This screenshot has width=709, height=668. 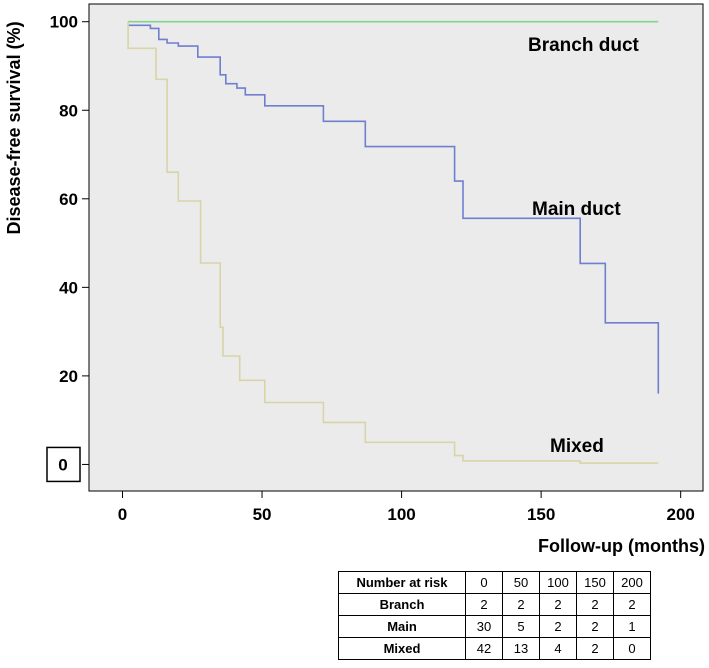 I want to click on risk-table-cell: 30, so click(x=484, y=626).